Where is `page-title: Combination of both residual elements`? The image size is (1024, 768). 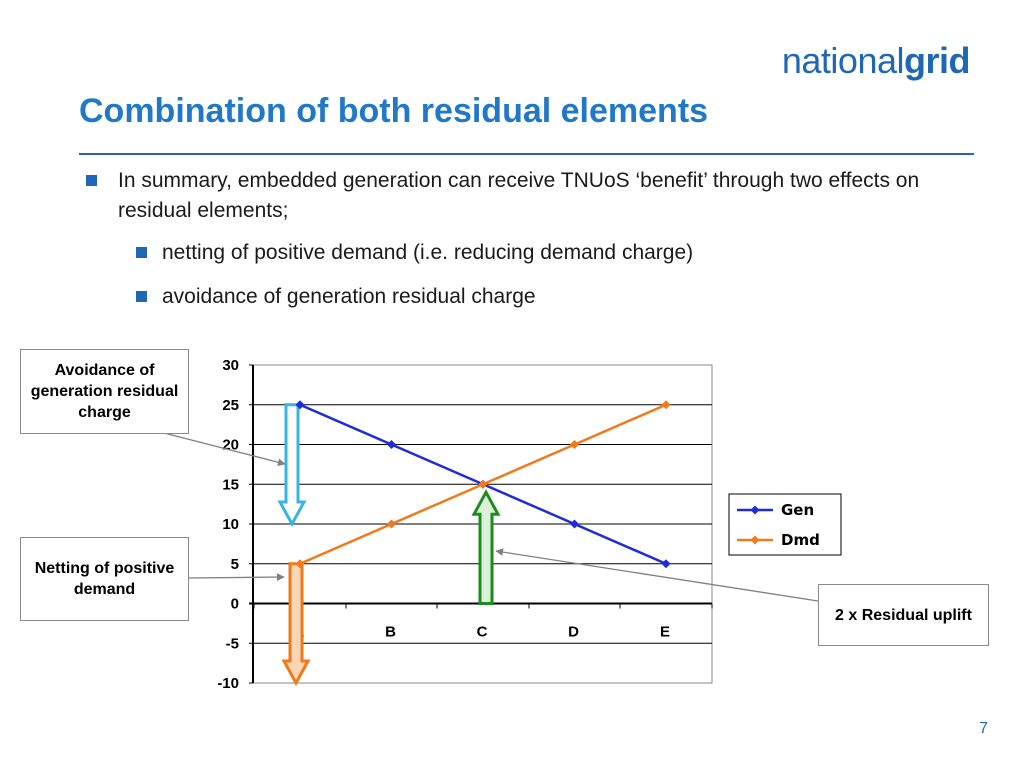
page-title: Combination of both residual elements is located at coordinates (394, 111).